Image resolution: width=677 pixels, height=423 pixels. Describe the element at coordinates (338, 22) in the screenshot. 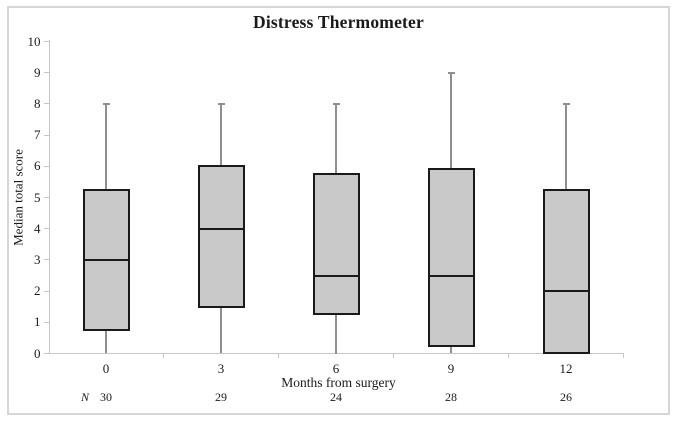

I see `chart-title: Distress Thermometer` at that location.